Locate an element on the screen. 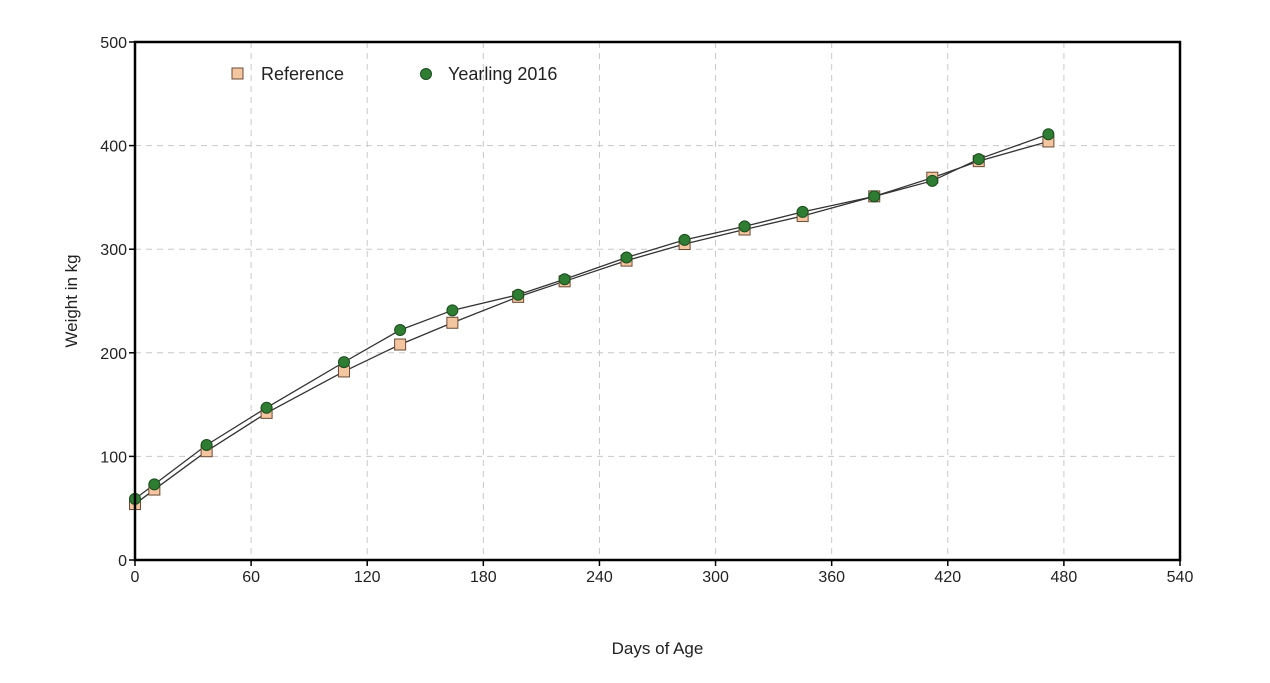 The height and width of the screenshot is (683, 1270). legend-label-yearling-2016: Yearling 2016 is located at coordinates (502, 74).